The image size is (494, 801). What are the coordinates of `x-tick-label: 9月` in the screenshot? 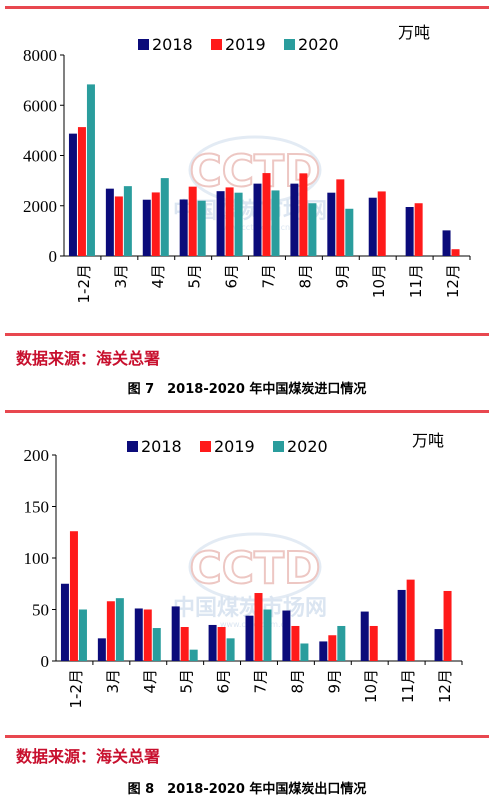 It's located at (334, 681).